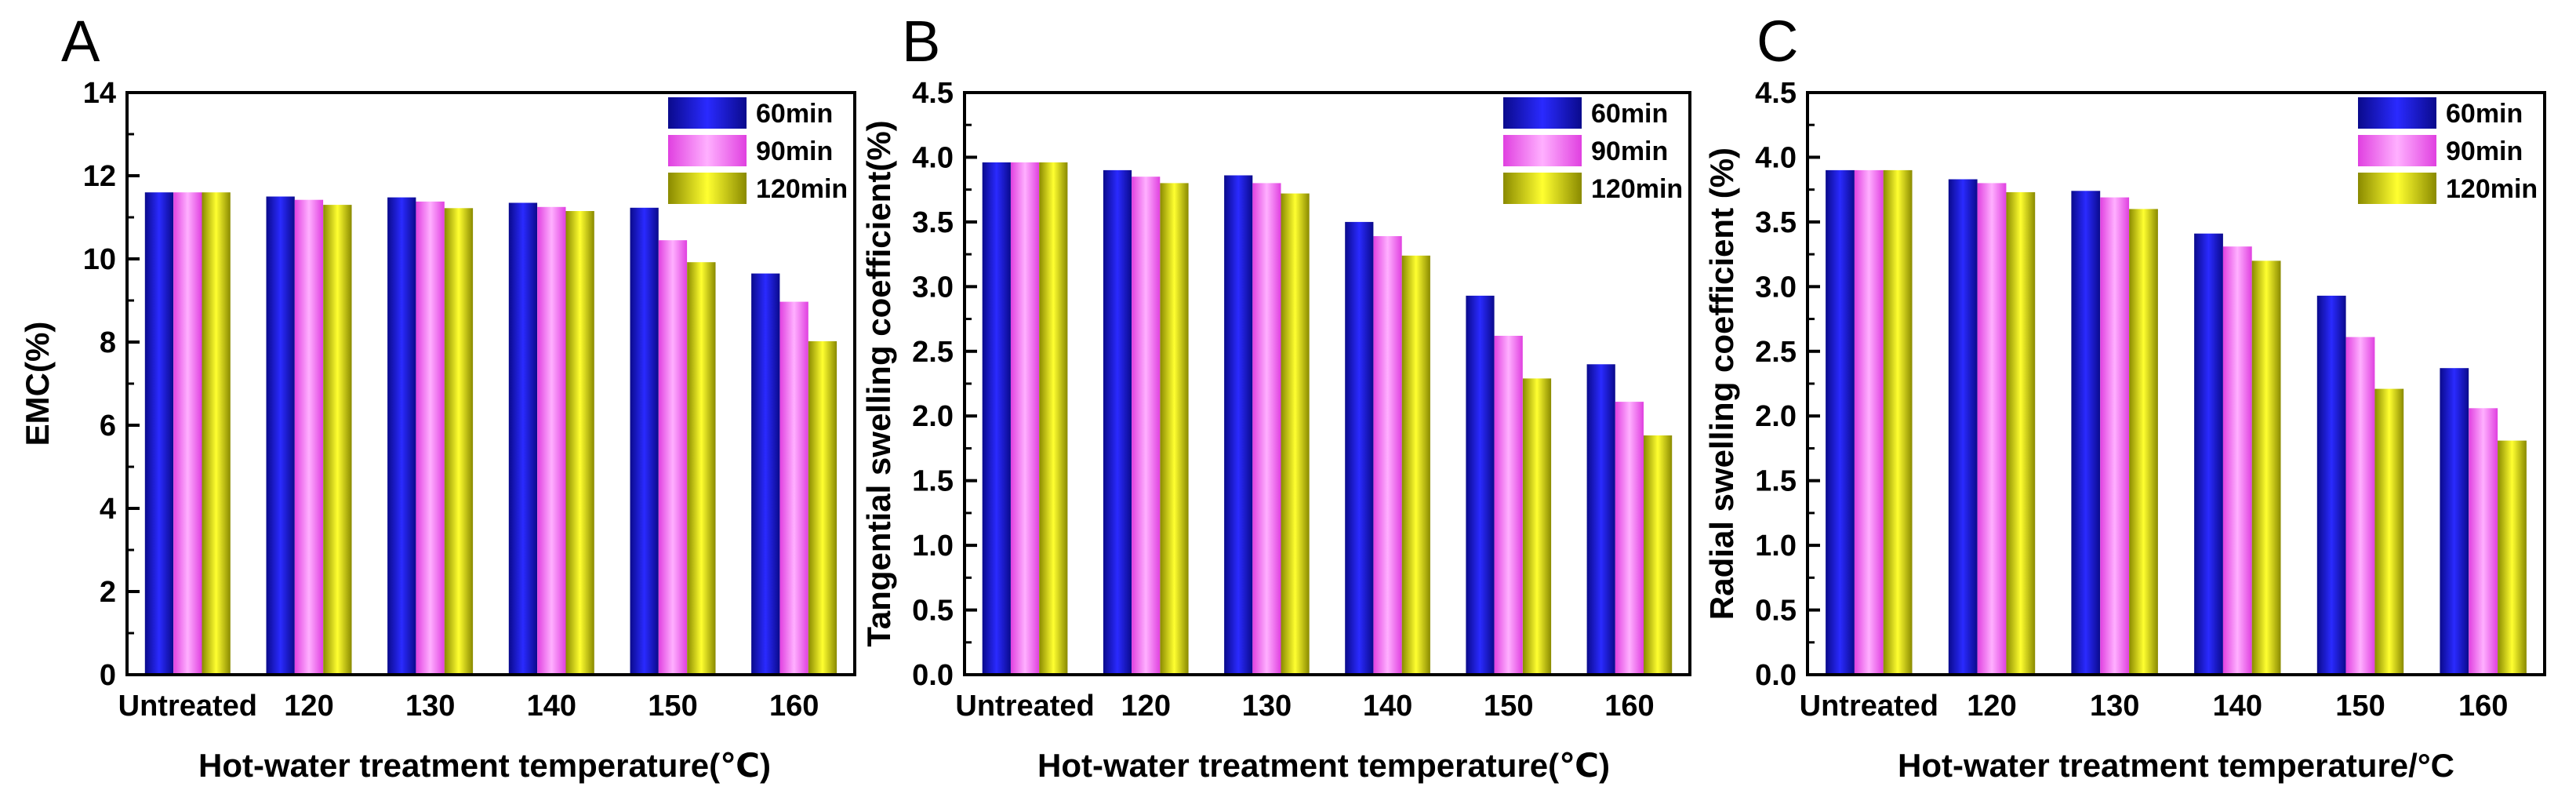 This screenshot has height=812, width=2576. I want to click on y-tick-label: 1.0, so click(1776, 546).